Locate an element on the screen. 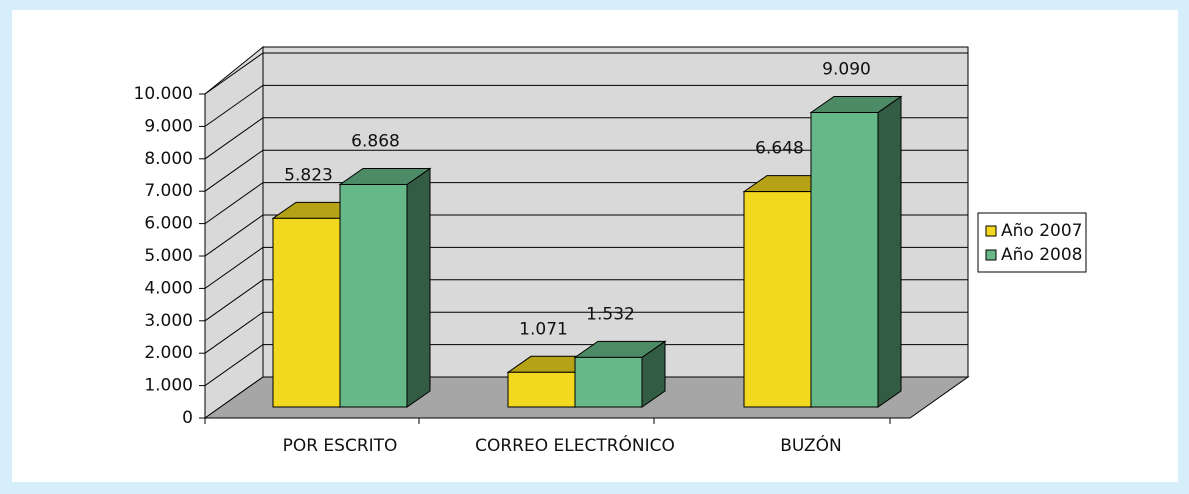 Image resolution: width=1189 pixels, height=494 pixels. y-tick-label: 8.000 is located at coordinates (168, 159).